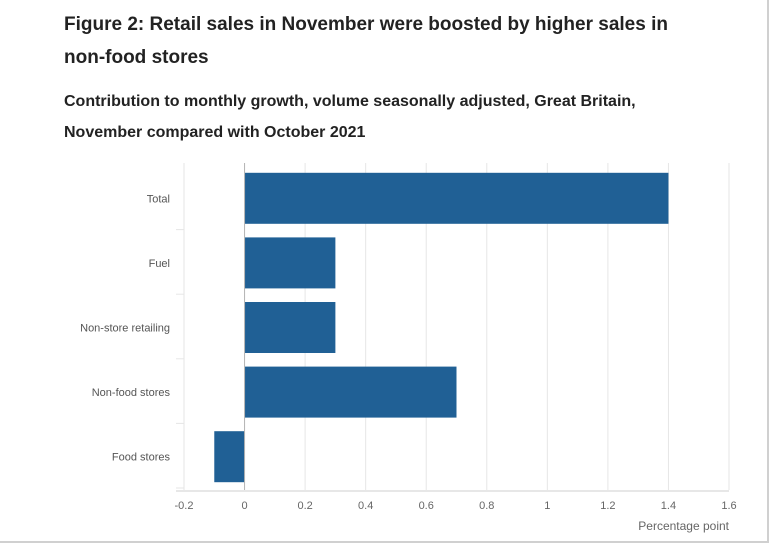 The width and height of the screenshot is (771, 545). I want to click on x-axis-label: Percentage point, so click(683, 526).